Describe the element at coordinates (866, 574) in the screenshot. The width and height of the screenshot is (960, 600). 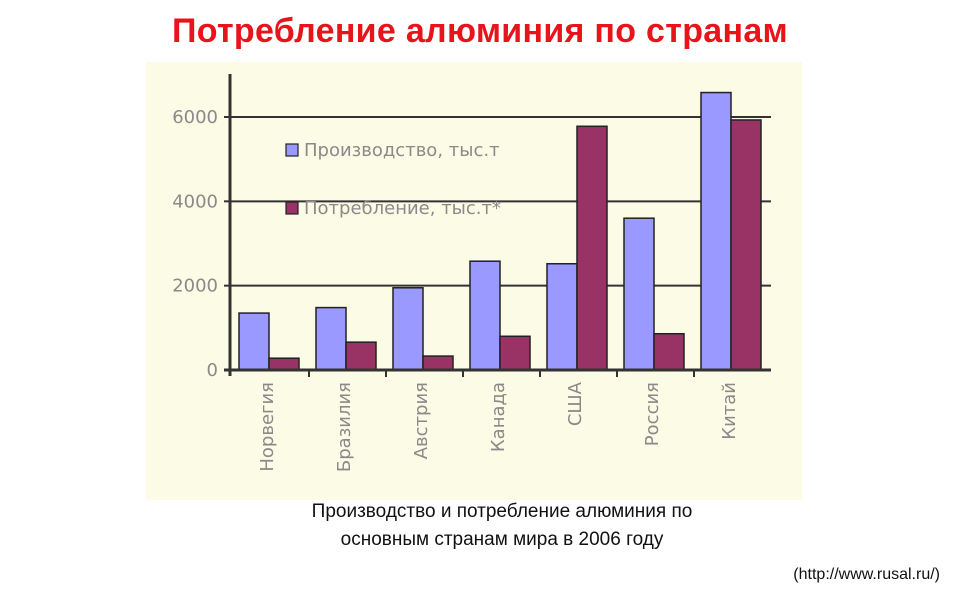
I see `source-link: (http://www.rusal.ru/)` at that location.